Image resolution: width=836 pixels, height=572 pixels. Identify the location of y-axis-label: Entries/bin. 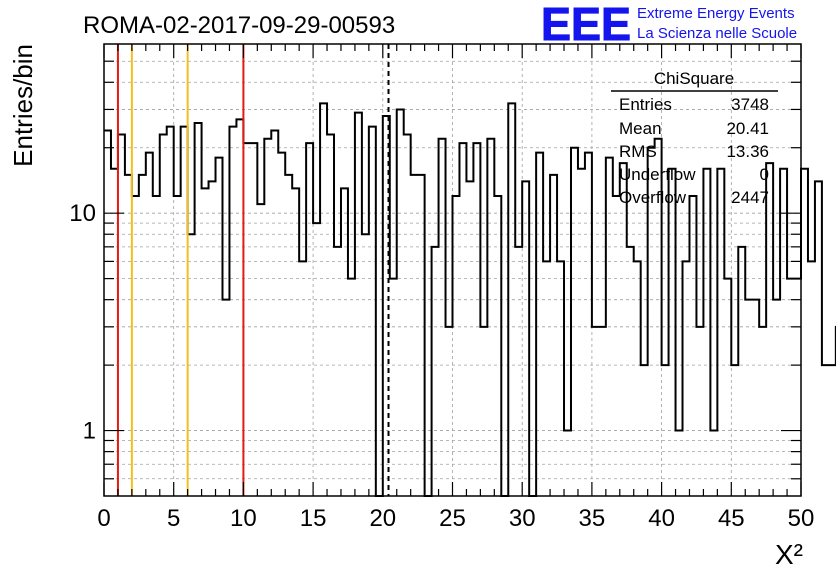
(23, 105).